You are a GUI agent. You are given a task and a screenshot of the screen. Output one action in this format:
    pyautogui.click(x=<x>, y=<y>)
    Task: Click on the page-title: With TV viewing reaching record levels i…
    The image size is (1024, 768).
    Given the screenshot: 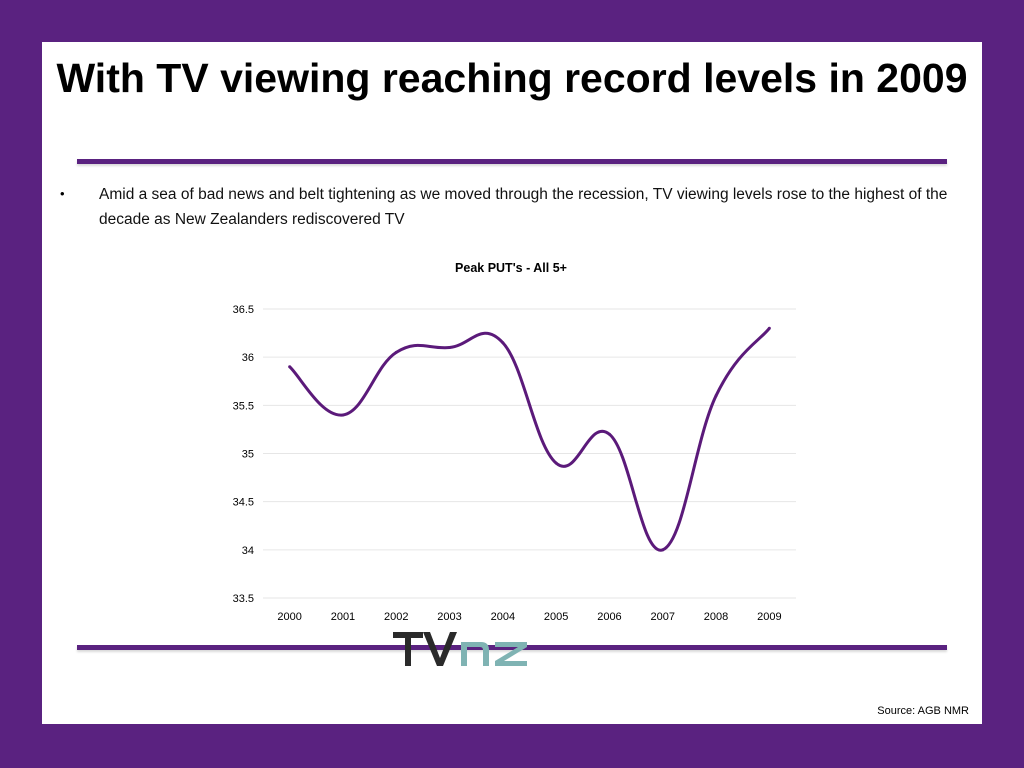 What is the action you would take?
    pyautogui.click(x=512, y=78)
    